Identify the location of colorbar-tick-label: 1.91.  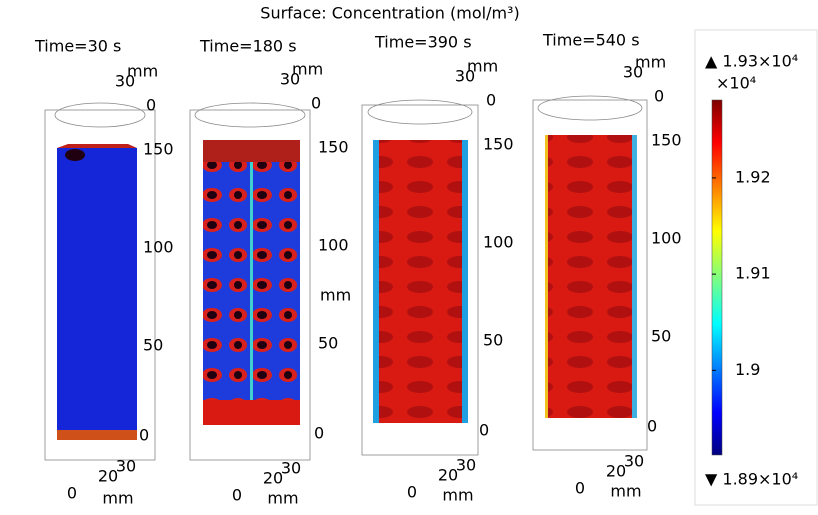
(753, 273).